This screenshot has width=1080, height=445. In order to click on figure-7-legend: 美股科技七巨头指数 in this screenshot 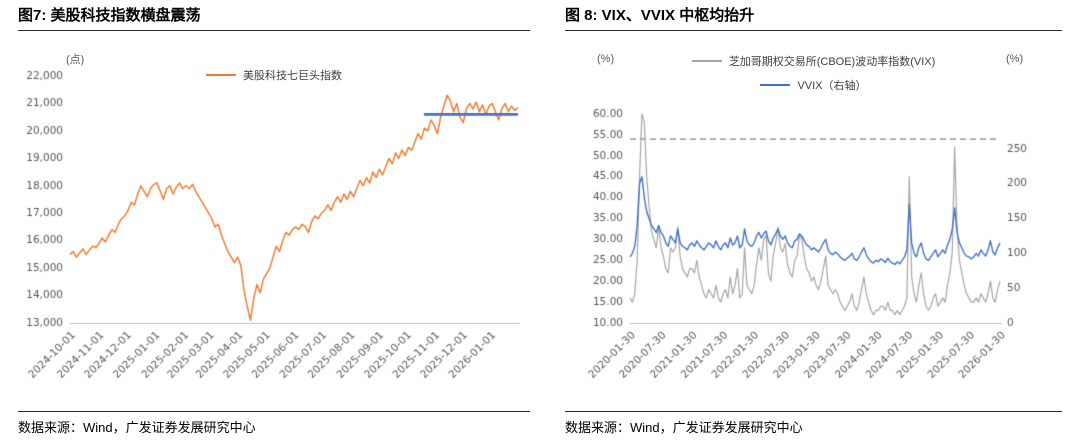, I will do `click(274, 73)`.